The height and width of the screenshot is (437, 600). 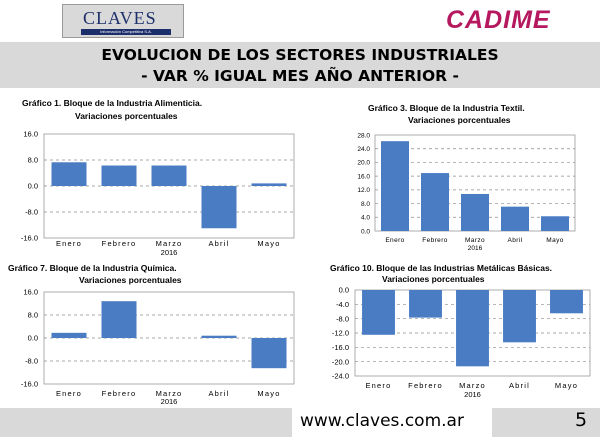 What do you see at coordinates (120, 18) in the screenshot?
I see `claves-logo-text: CLAVES` at bounding box center [120, 18].